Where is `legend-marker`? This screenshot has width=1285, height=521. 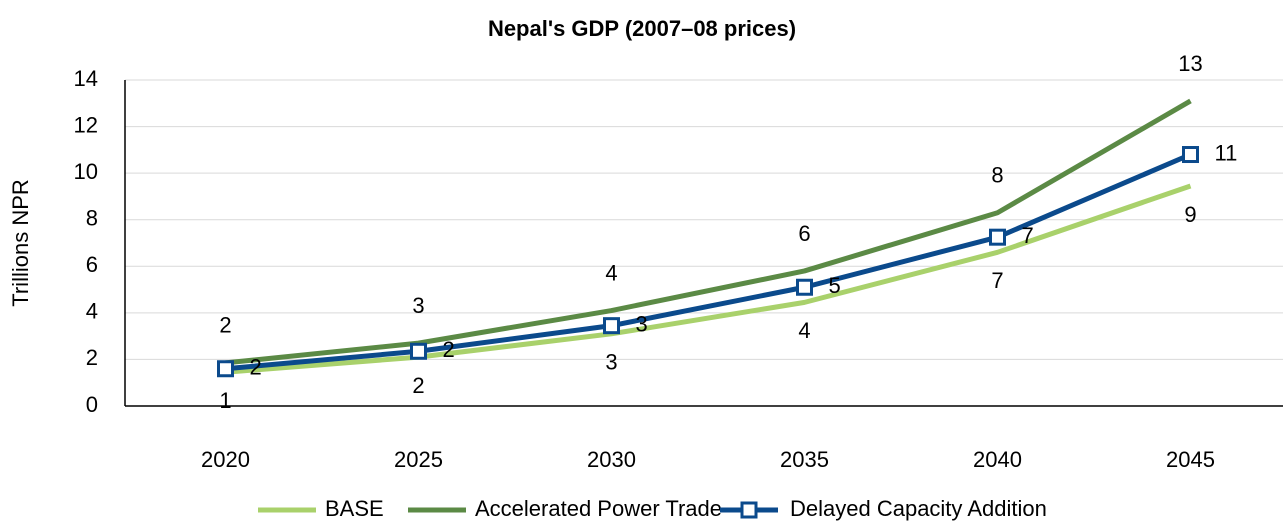
legend-marker is located at coordinates (749, 510).